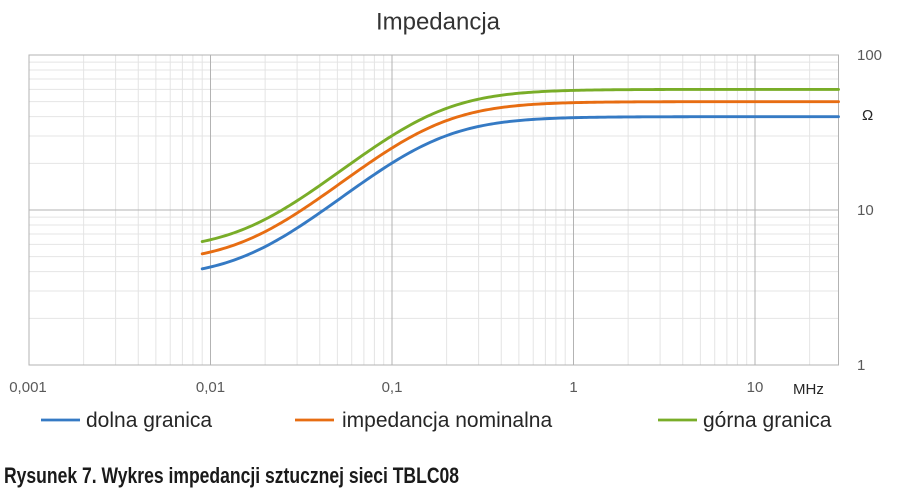  What do you see at coordinates (438, 22) in the screenshot?
I see `svg-text: Impedancja` at bounding box center [438, 22].